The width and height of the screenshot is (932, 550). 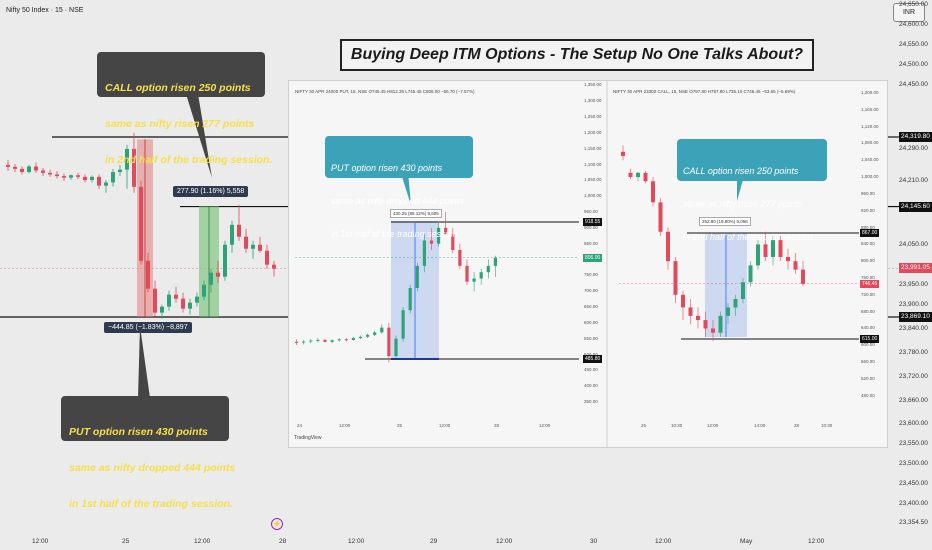 I want to click on price-tick: 24,450.00, so click(x=913, y=84).